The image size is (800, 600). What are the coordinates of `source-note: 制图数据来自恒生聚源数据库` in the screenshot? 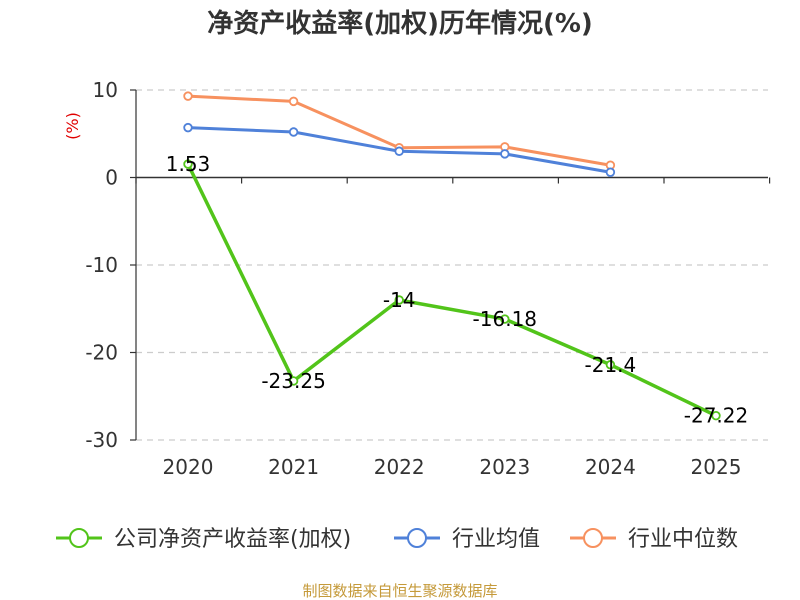 It's located at (399, 591).